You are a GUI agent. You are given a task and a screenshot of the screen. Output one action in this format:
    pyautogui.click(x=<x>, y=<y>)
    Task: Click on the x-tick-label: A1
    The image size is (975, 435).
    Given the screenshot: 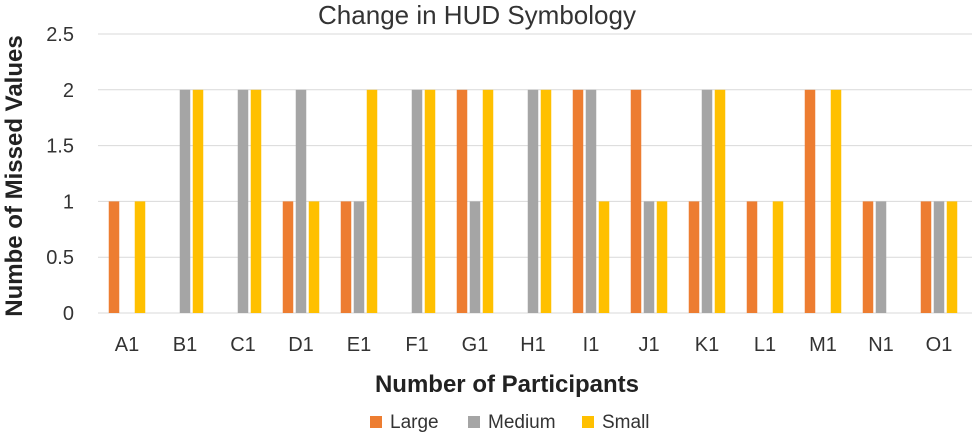 What is the action you would take?
    pyautogui.click(x=127, y=345)
    